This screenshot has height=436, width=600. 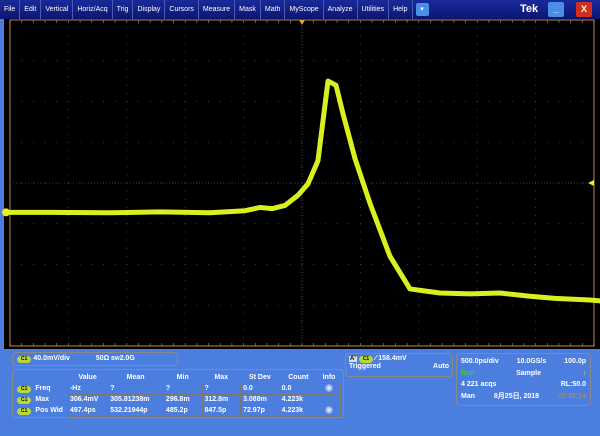 What do you see at coordinates (531, 361) in the screenshot?
I see `sample-rate: 10.0GS/s` at bounding box center [531, 361].